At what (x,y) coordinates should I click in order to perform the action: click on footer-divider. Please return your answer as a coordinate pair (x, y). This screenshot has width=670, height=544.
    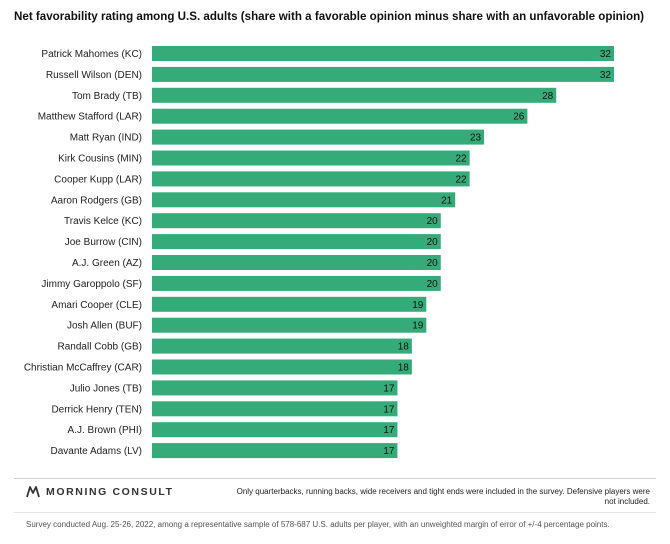
    Looking at the image, I should click on (335, 478).